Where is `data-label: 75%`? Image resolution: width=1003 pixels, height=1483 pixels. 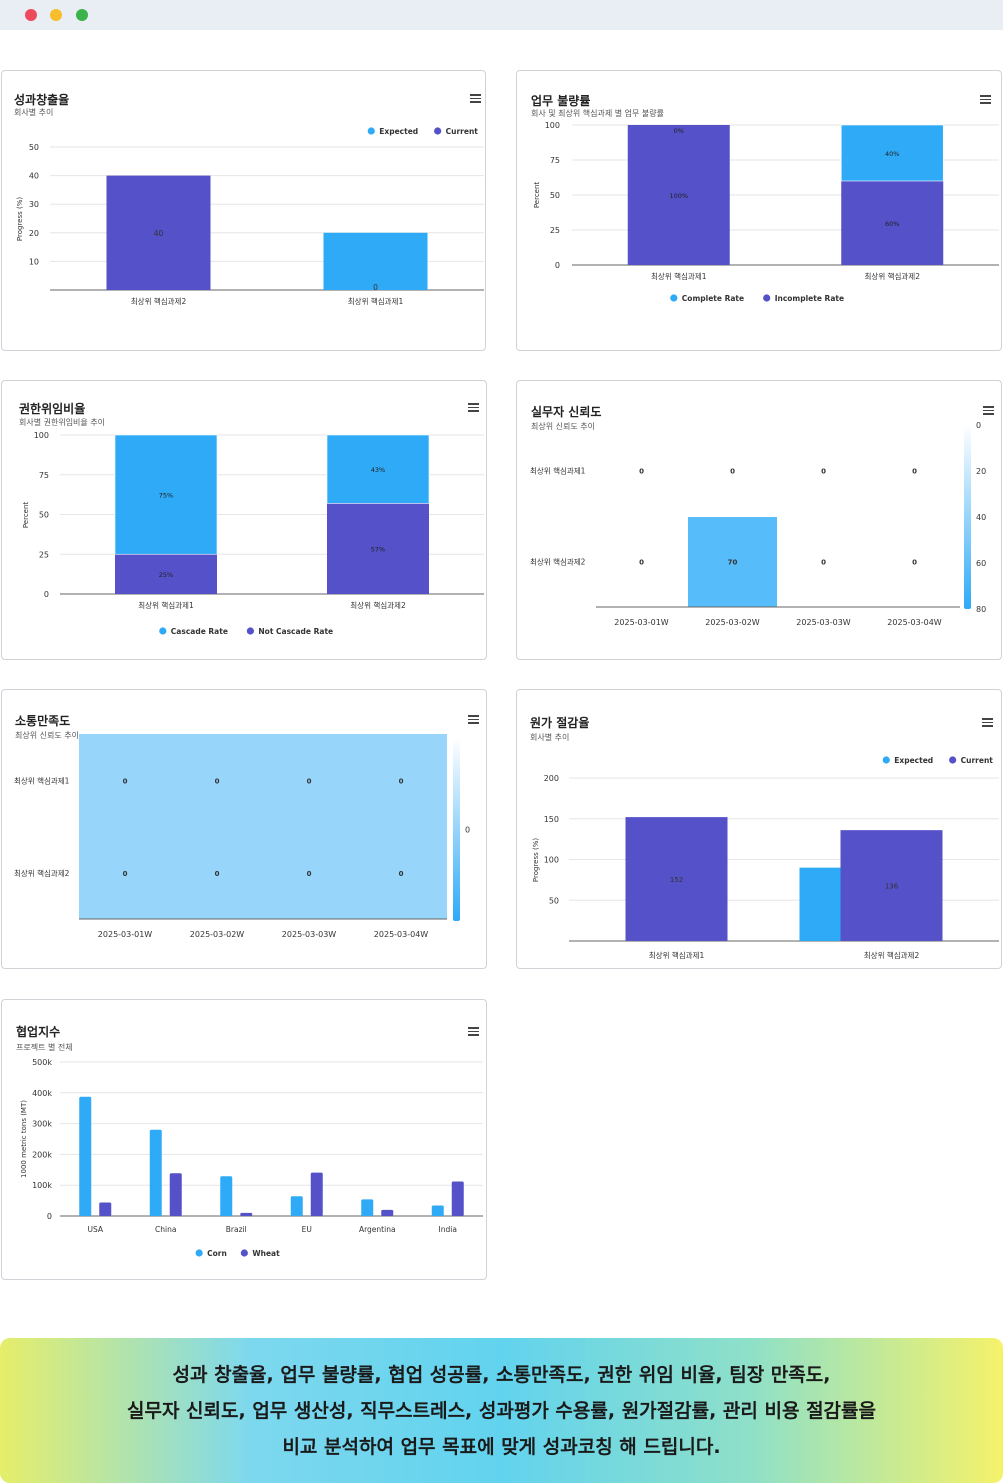
data-label: 75% is located at coordinates (166, 496).